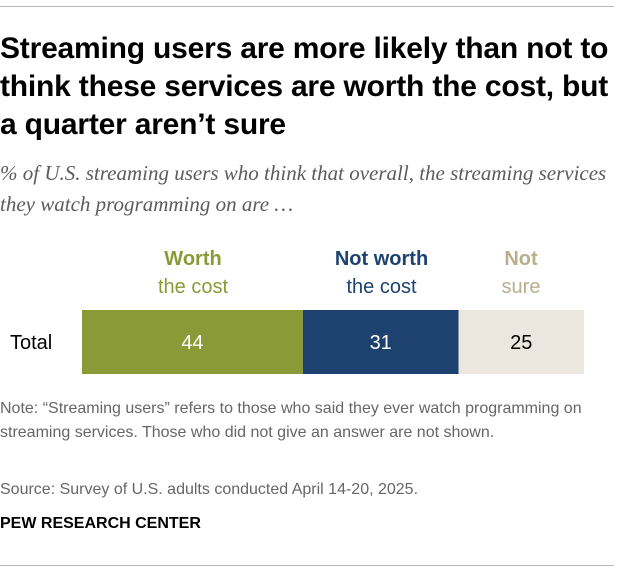 This screenshot has width=620, height=572. I want to click on stacked-bar-chart: Total 44 31 25, so click(297, 342).